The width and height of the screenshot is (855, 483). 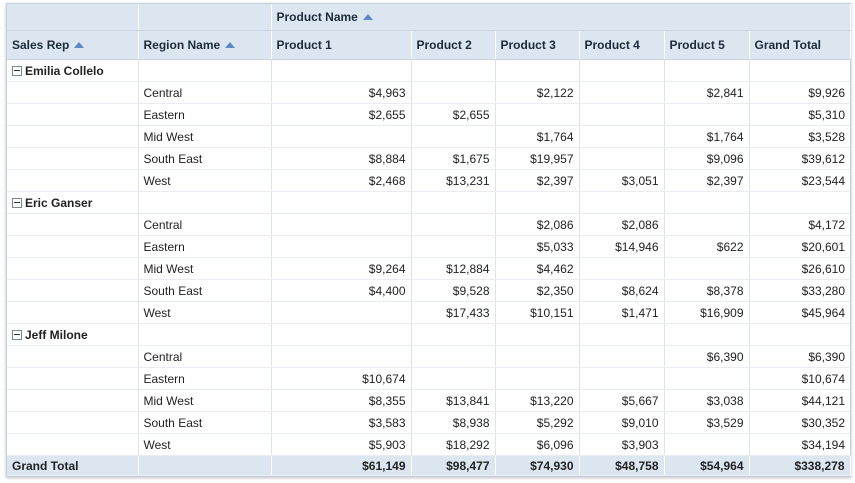 I want to click on column-field-product-name: Product Name, so click(x=561, y=17).